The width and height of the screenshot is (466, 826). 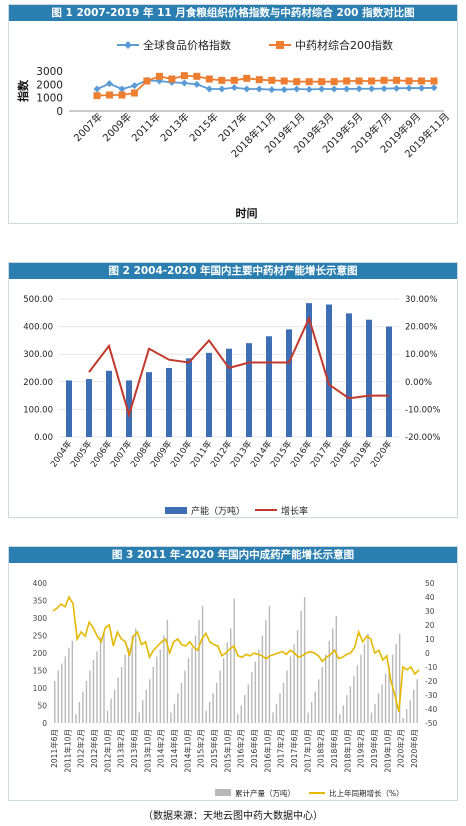 I want to click on x-tick-label: 2007年, so click(x=88, y=127).